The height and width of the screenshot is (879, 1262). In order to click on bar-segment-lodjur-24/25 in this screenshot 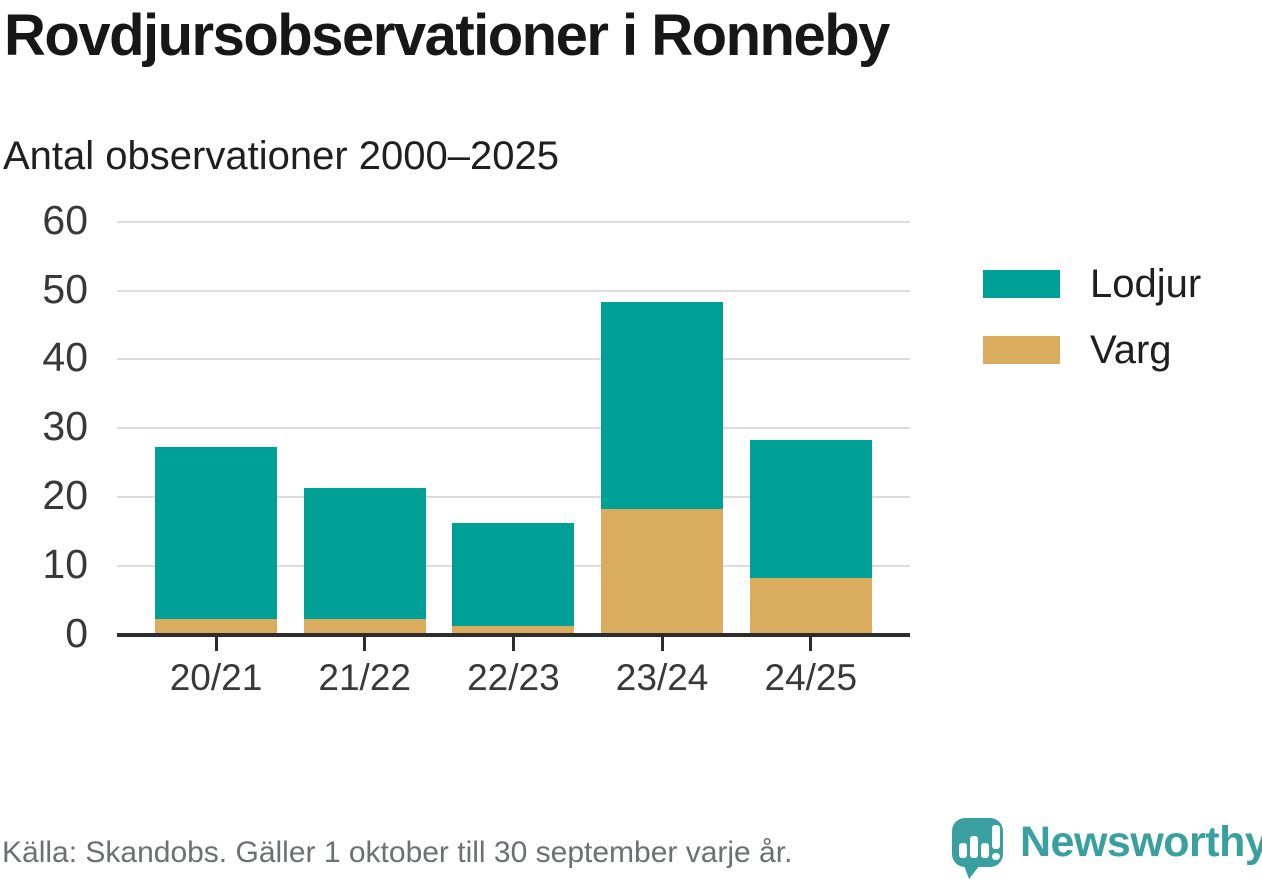, I will do `click(810, 509)`.